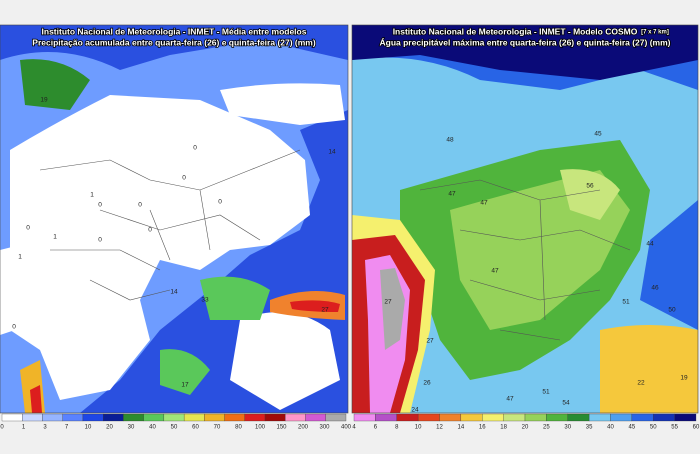 The width and height of the screenshot is (700, 454). I want to click on map-label: 48, so click(450, 140).